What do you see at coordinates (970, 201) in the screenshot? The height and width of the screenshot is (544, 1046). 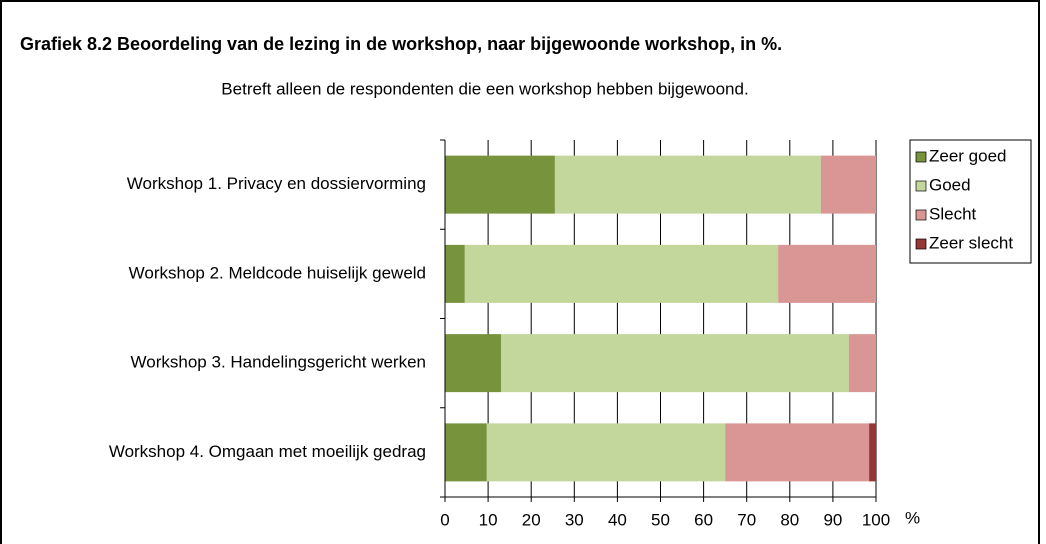 I see `legend-box` at bounding box center [970, 201].